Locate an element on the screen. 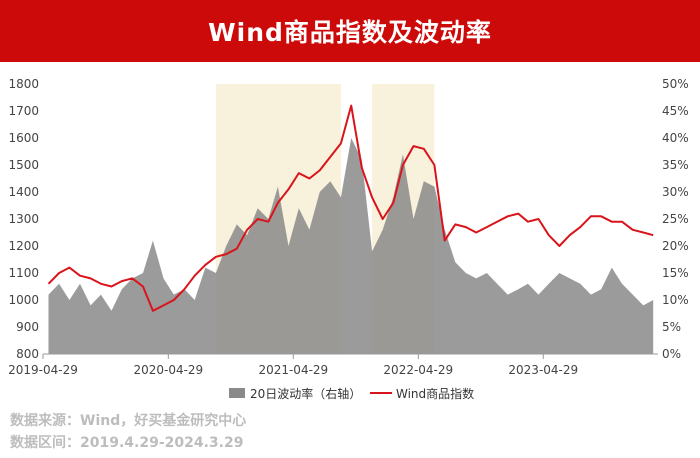 This screenshot has height=458, width=700. y-left-tick-10: 1800 is located at coordinates (23, 84).